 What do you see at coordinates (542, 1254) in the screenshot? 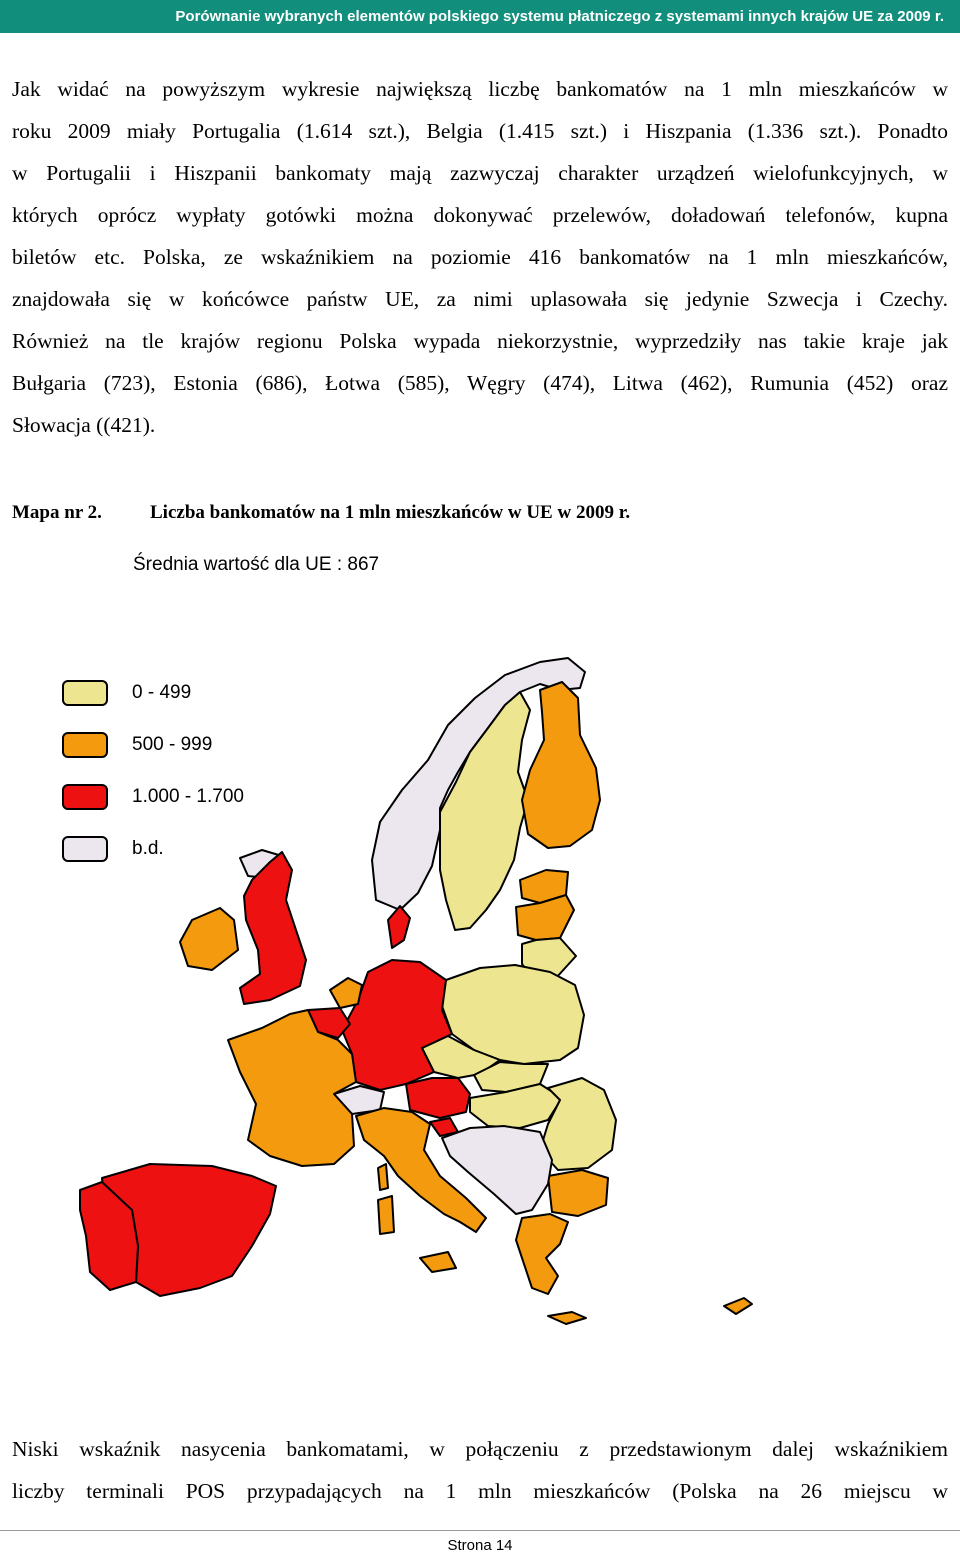
I see `map-region-greece` at bounding box center [542, 1254].